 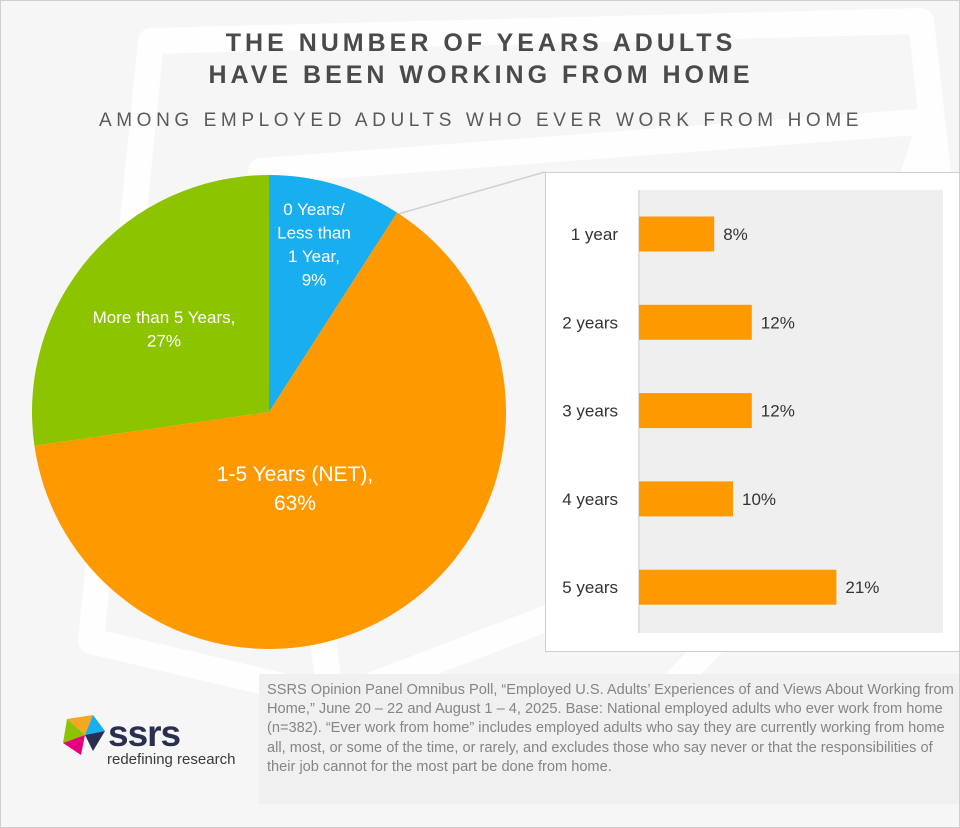 What do you see at coordinates (481, 43) in the screenshot?
I see `chart-title-line-1: THE NUMBER OF YEARS ADULTS` at bounding box center [481, 43].